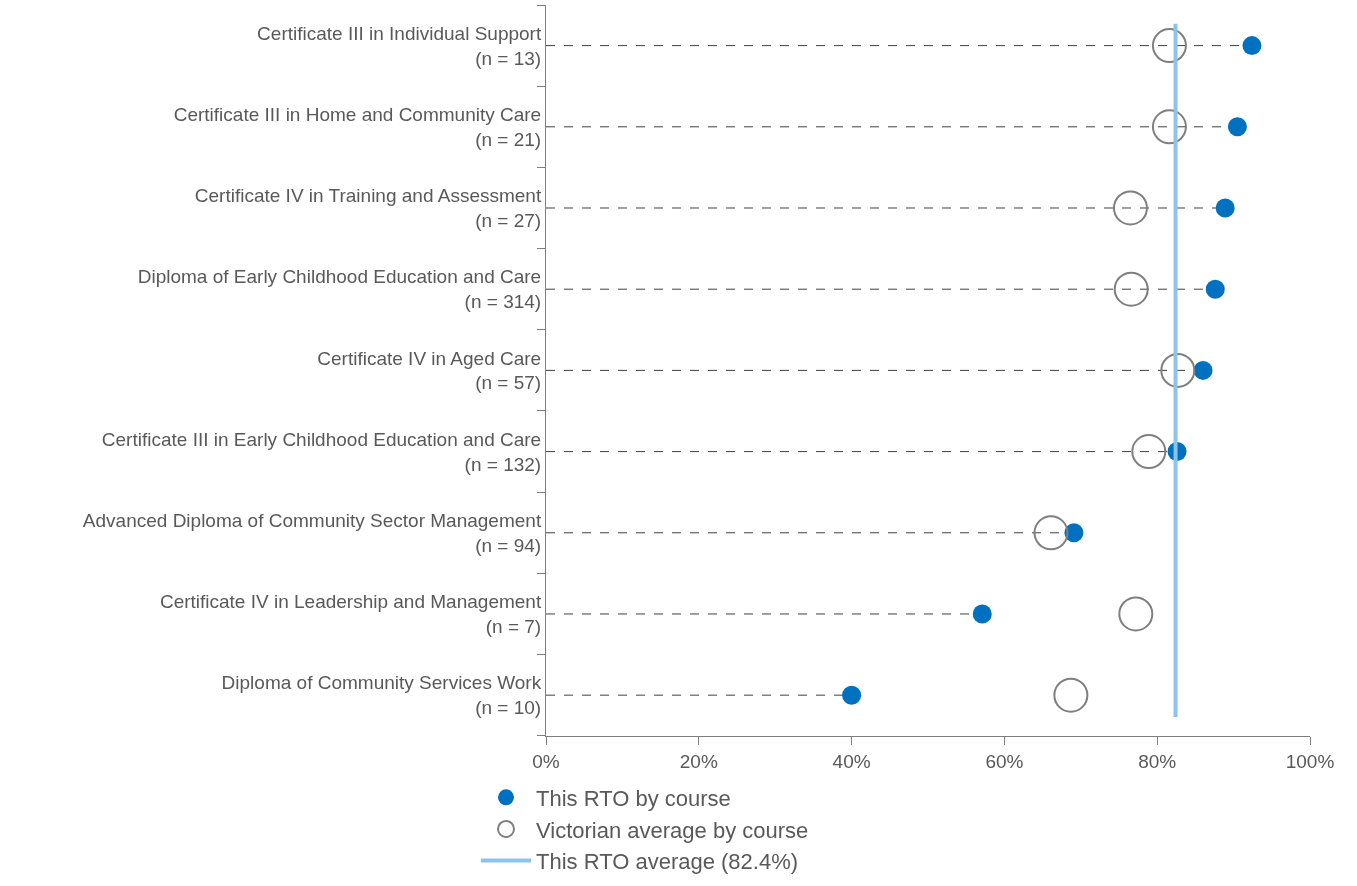  I want to click on y-tick-label: Certificate III in Early Childhood Education and Care (n = 132), so click(321, 451).